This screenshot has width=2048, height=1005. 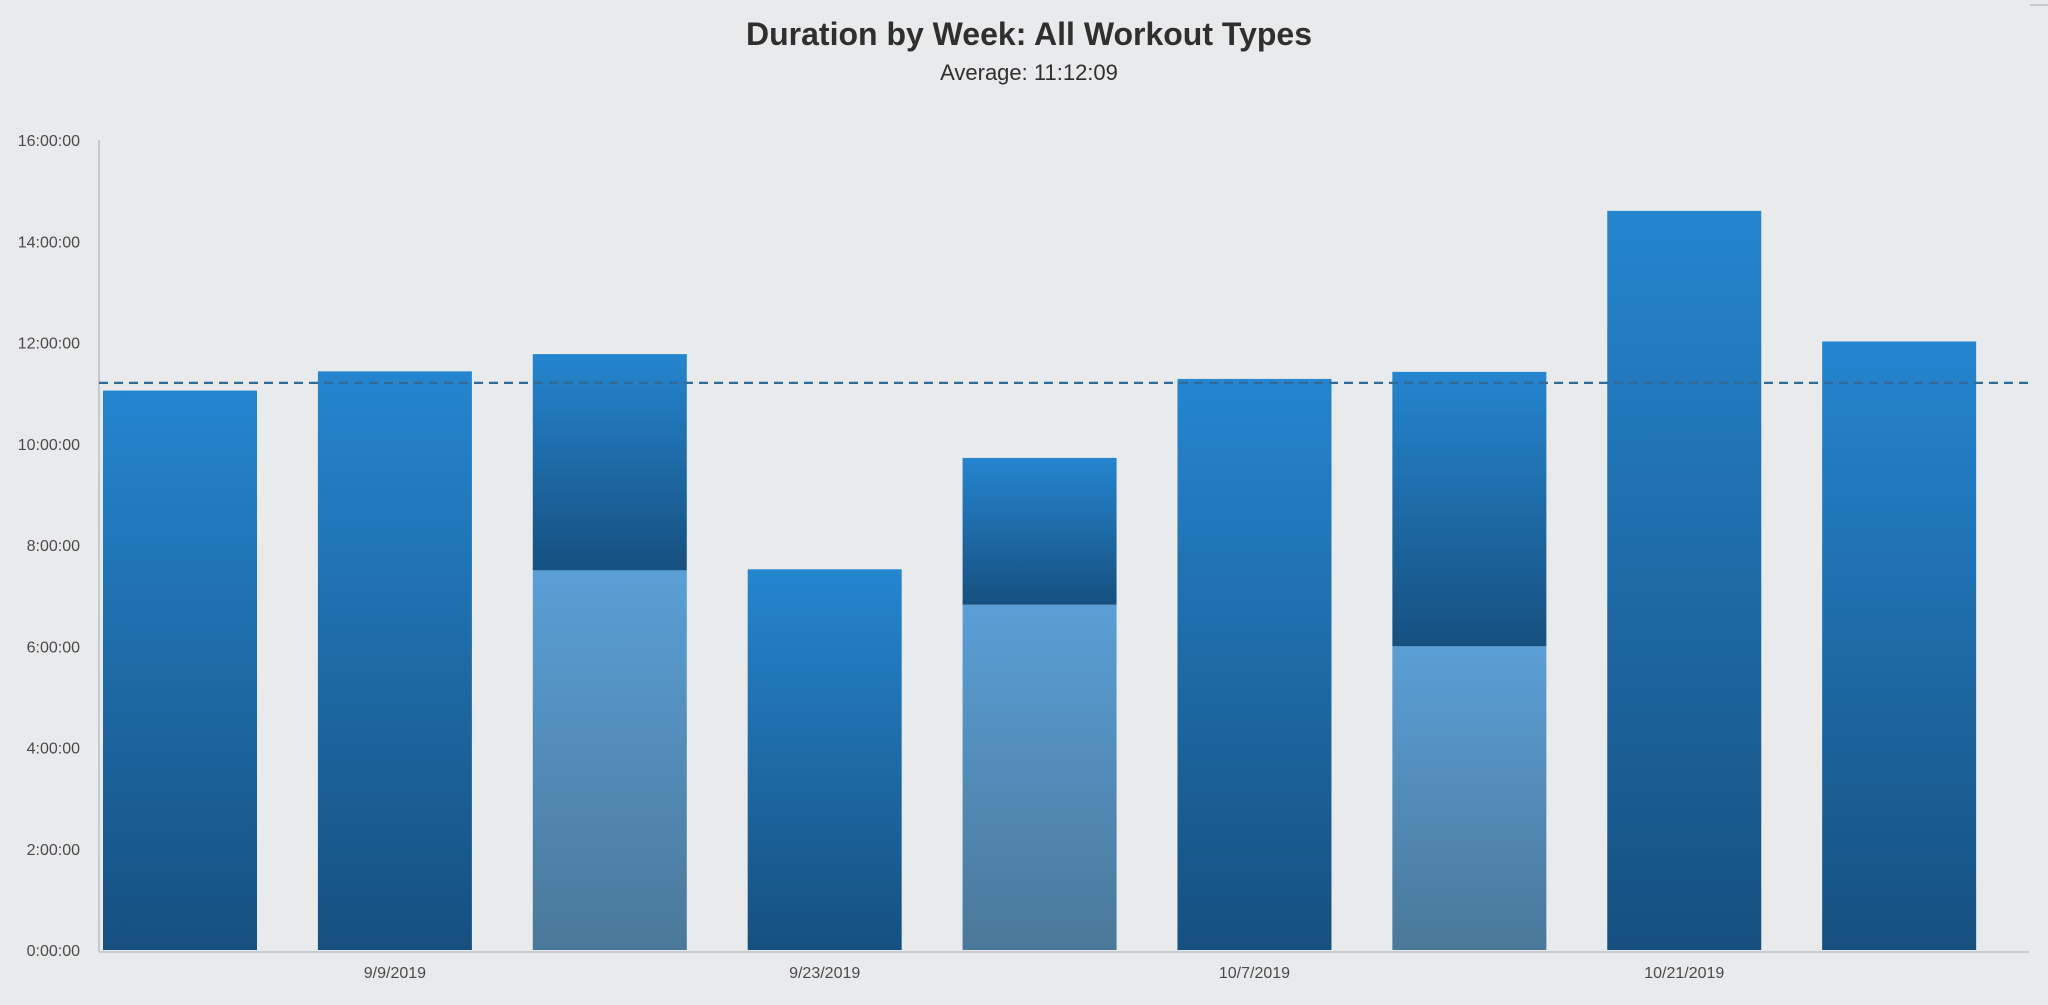 I want to click on x-axis-labels: 9/9/2019 9/23/2019 10/7/2019 10/21/2019, so click(x=1044, y=973).